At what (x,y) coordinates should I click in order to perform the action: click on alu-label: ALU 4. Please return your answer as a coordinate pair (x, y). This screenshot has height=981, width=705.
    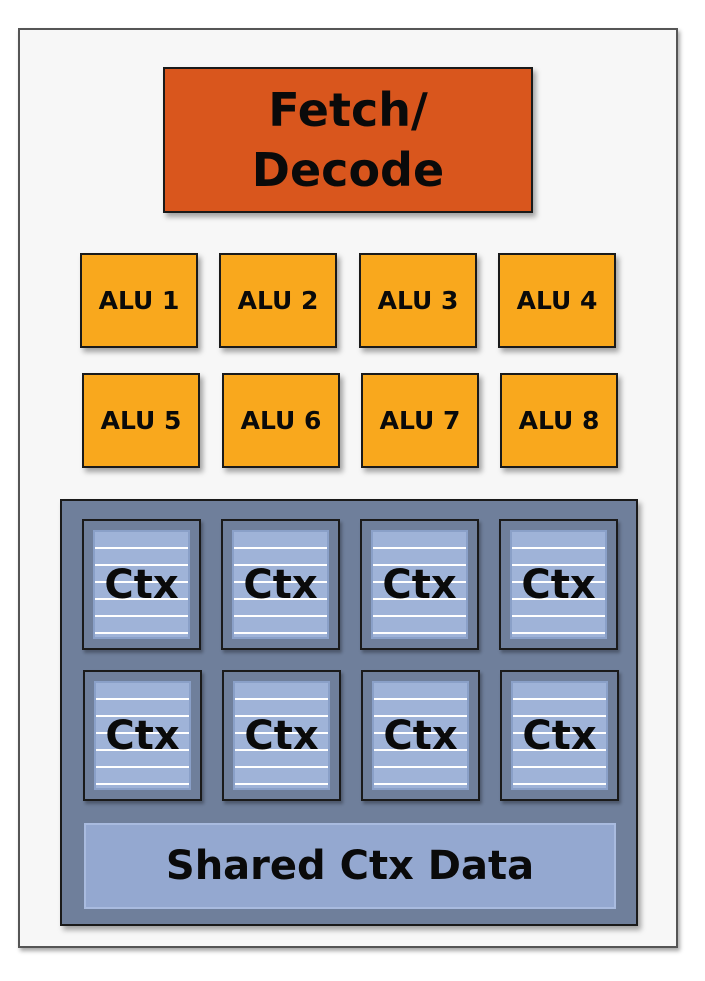
    Looking at the image, I should click on (557, 300).